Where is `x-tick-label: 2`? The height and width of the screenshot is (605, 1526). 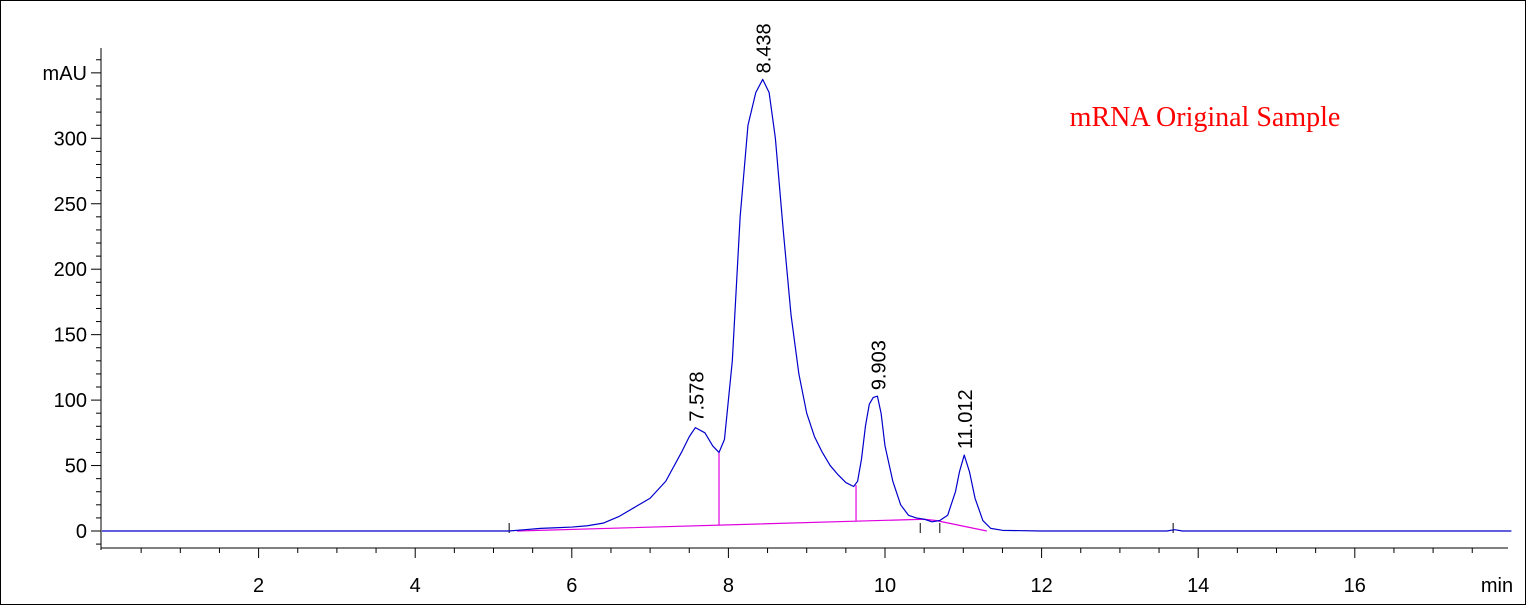
x-tick-label: 2 is located at coordinates (258, 586).